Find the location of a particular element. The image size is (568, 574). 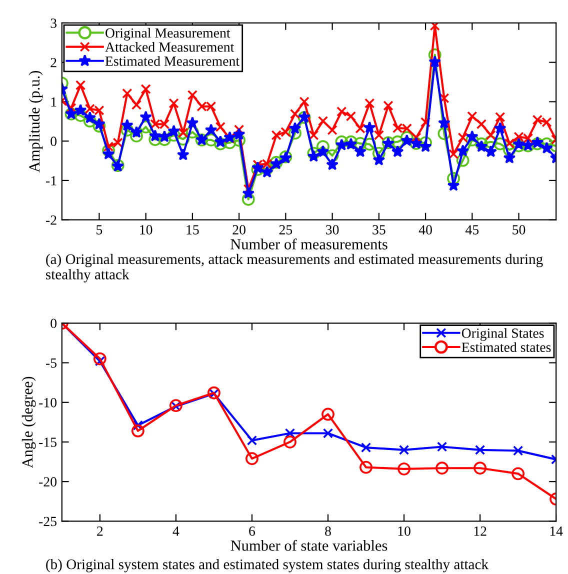

legend-label: Attacked Measurement is located at coordinates (169, 47).